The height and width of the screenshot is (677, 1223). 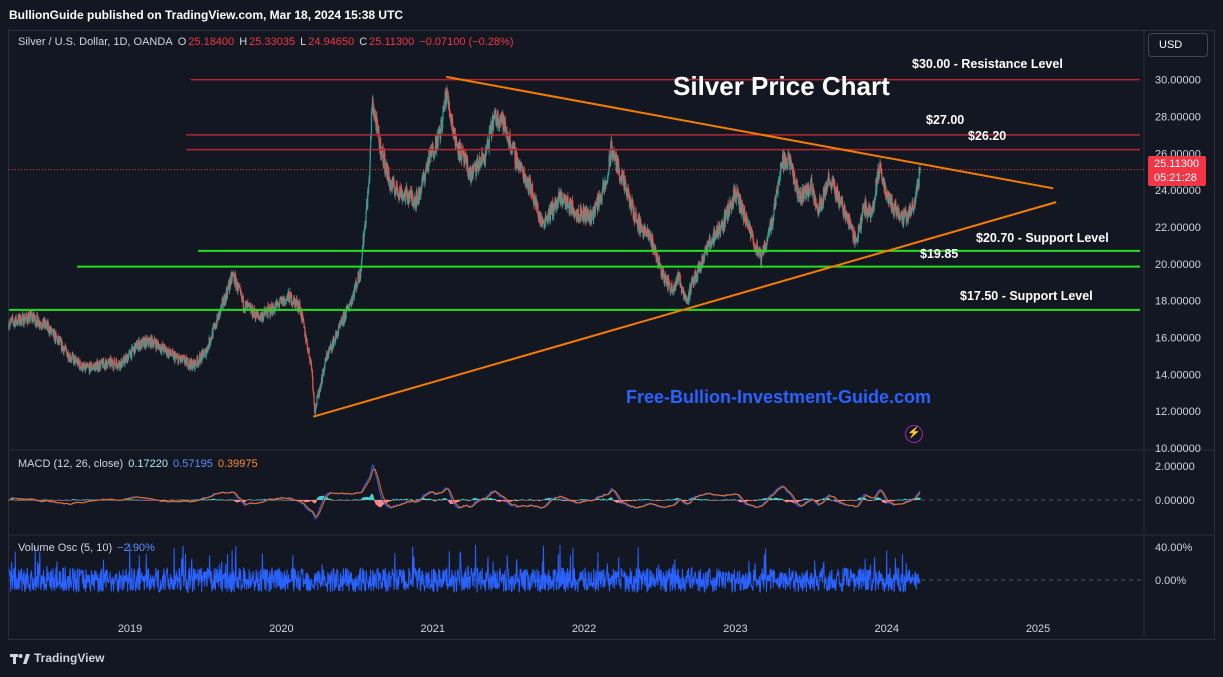 I want to click on x-axis: 2019 2020 2021 2022 2023 2024 2025, so click(x=584, y=629).